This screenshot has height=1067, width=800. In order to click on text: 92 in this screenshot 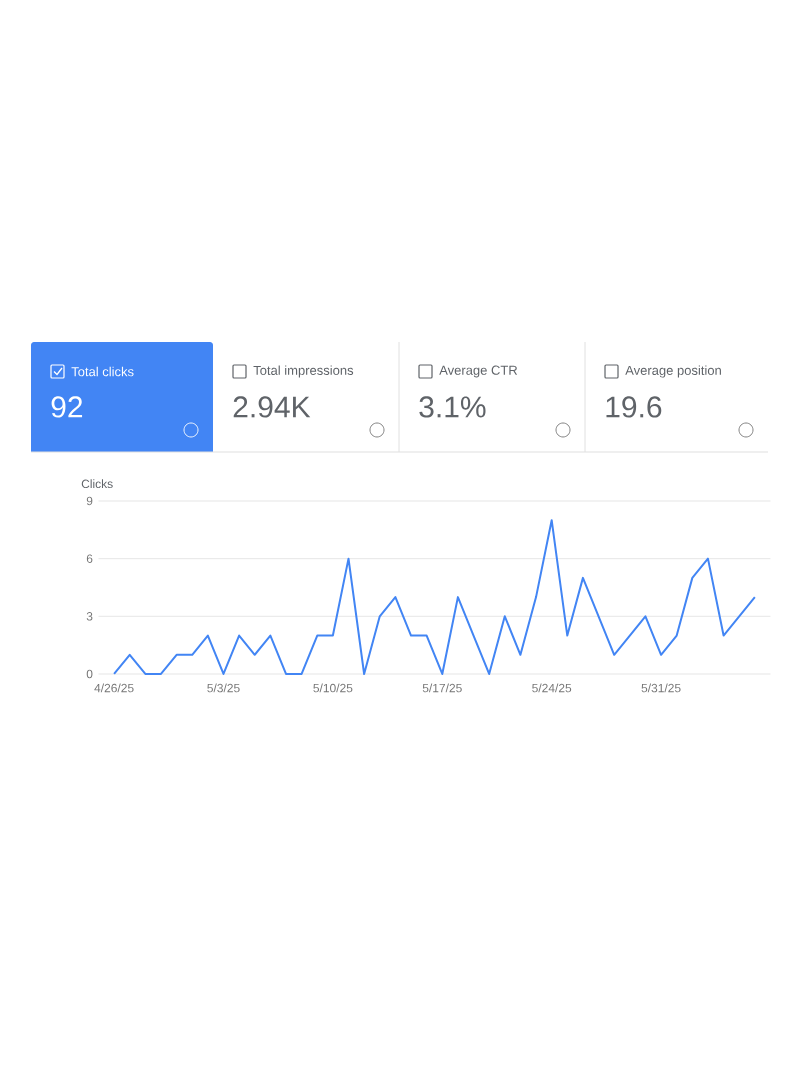, I will do `click(67, 407)`.